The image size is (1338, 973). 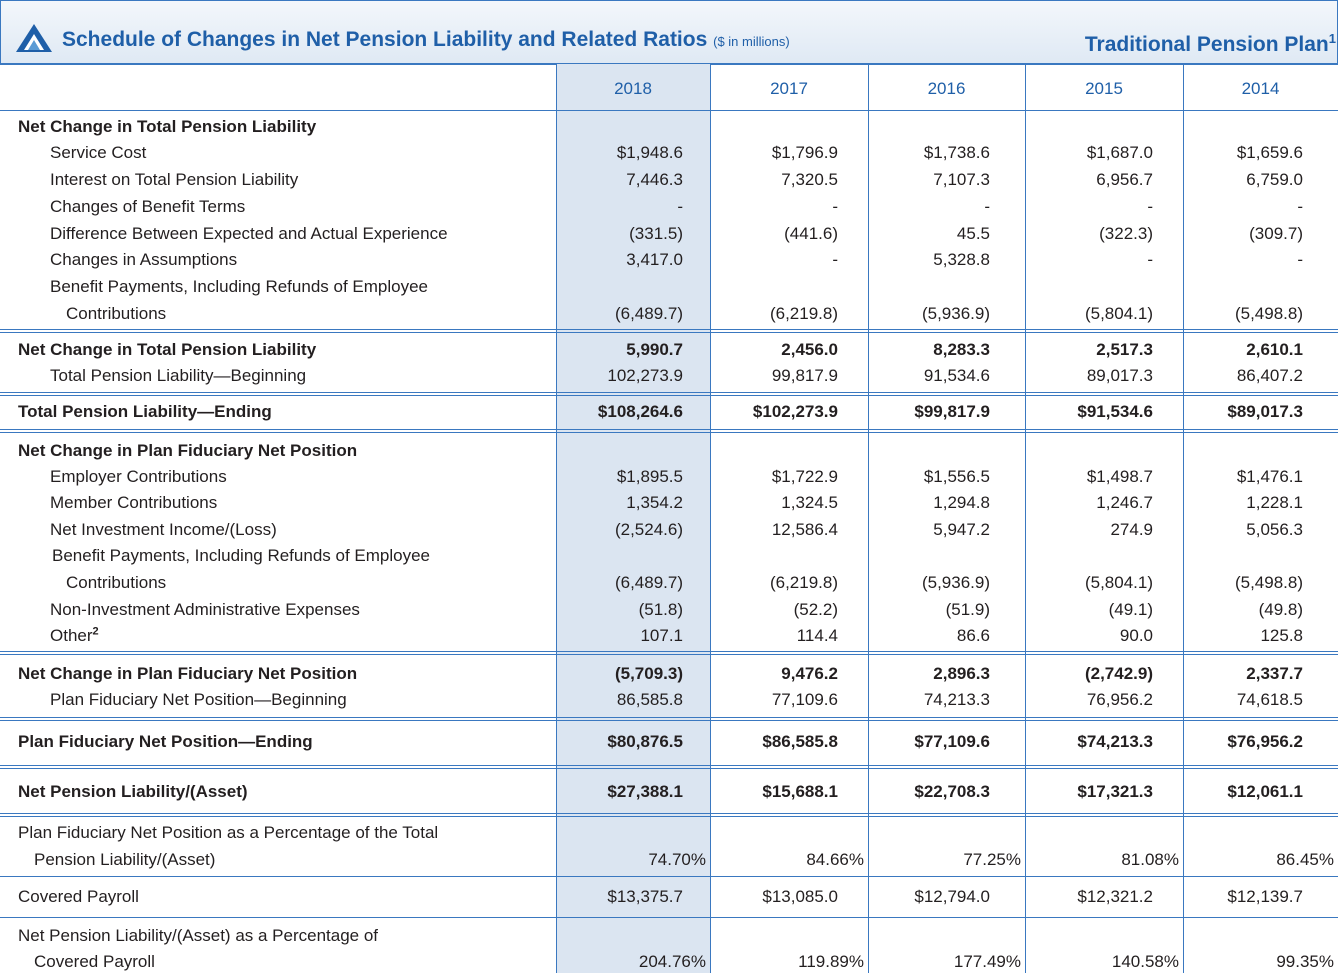 What do you see at coordinates (811, 233) in the screenshot?
I see `cell-value: (441.6)` at bounding box center [811, 233].